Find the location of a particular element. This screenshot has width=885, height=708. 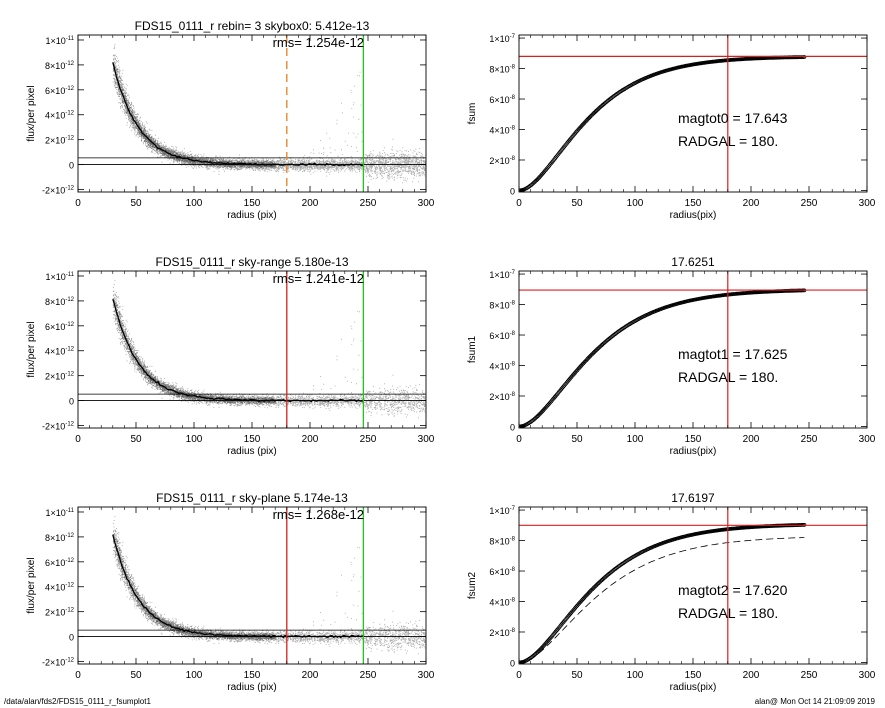

chart-title: FDS15_0111_r sky-range 5.180e-13 is located at coordinates (251, 262).